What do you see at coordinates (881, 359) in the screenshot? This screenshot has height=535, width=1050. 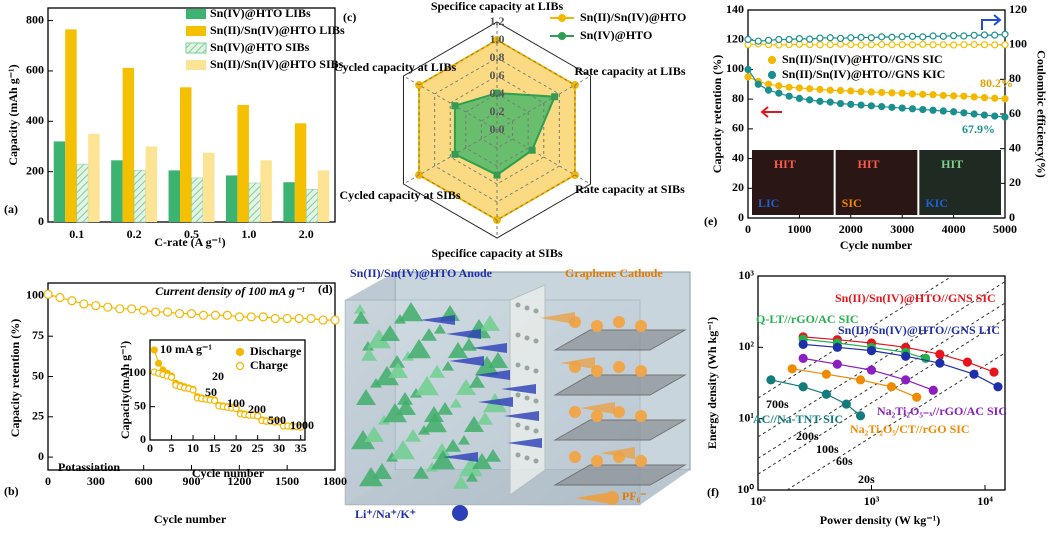 I see `time-line` at bounding box center [881, 359].